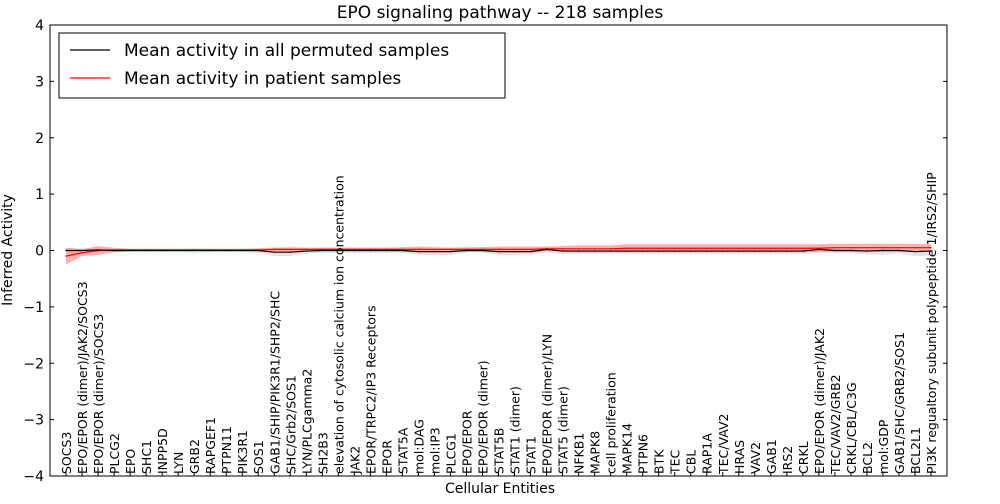 This screenshot has width=1000, height=504. I want to click on x-tick-label: GAB1/SHIP/PIK3R1/SHP2/SHC, so click(274, 382).